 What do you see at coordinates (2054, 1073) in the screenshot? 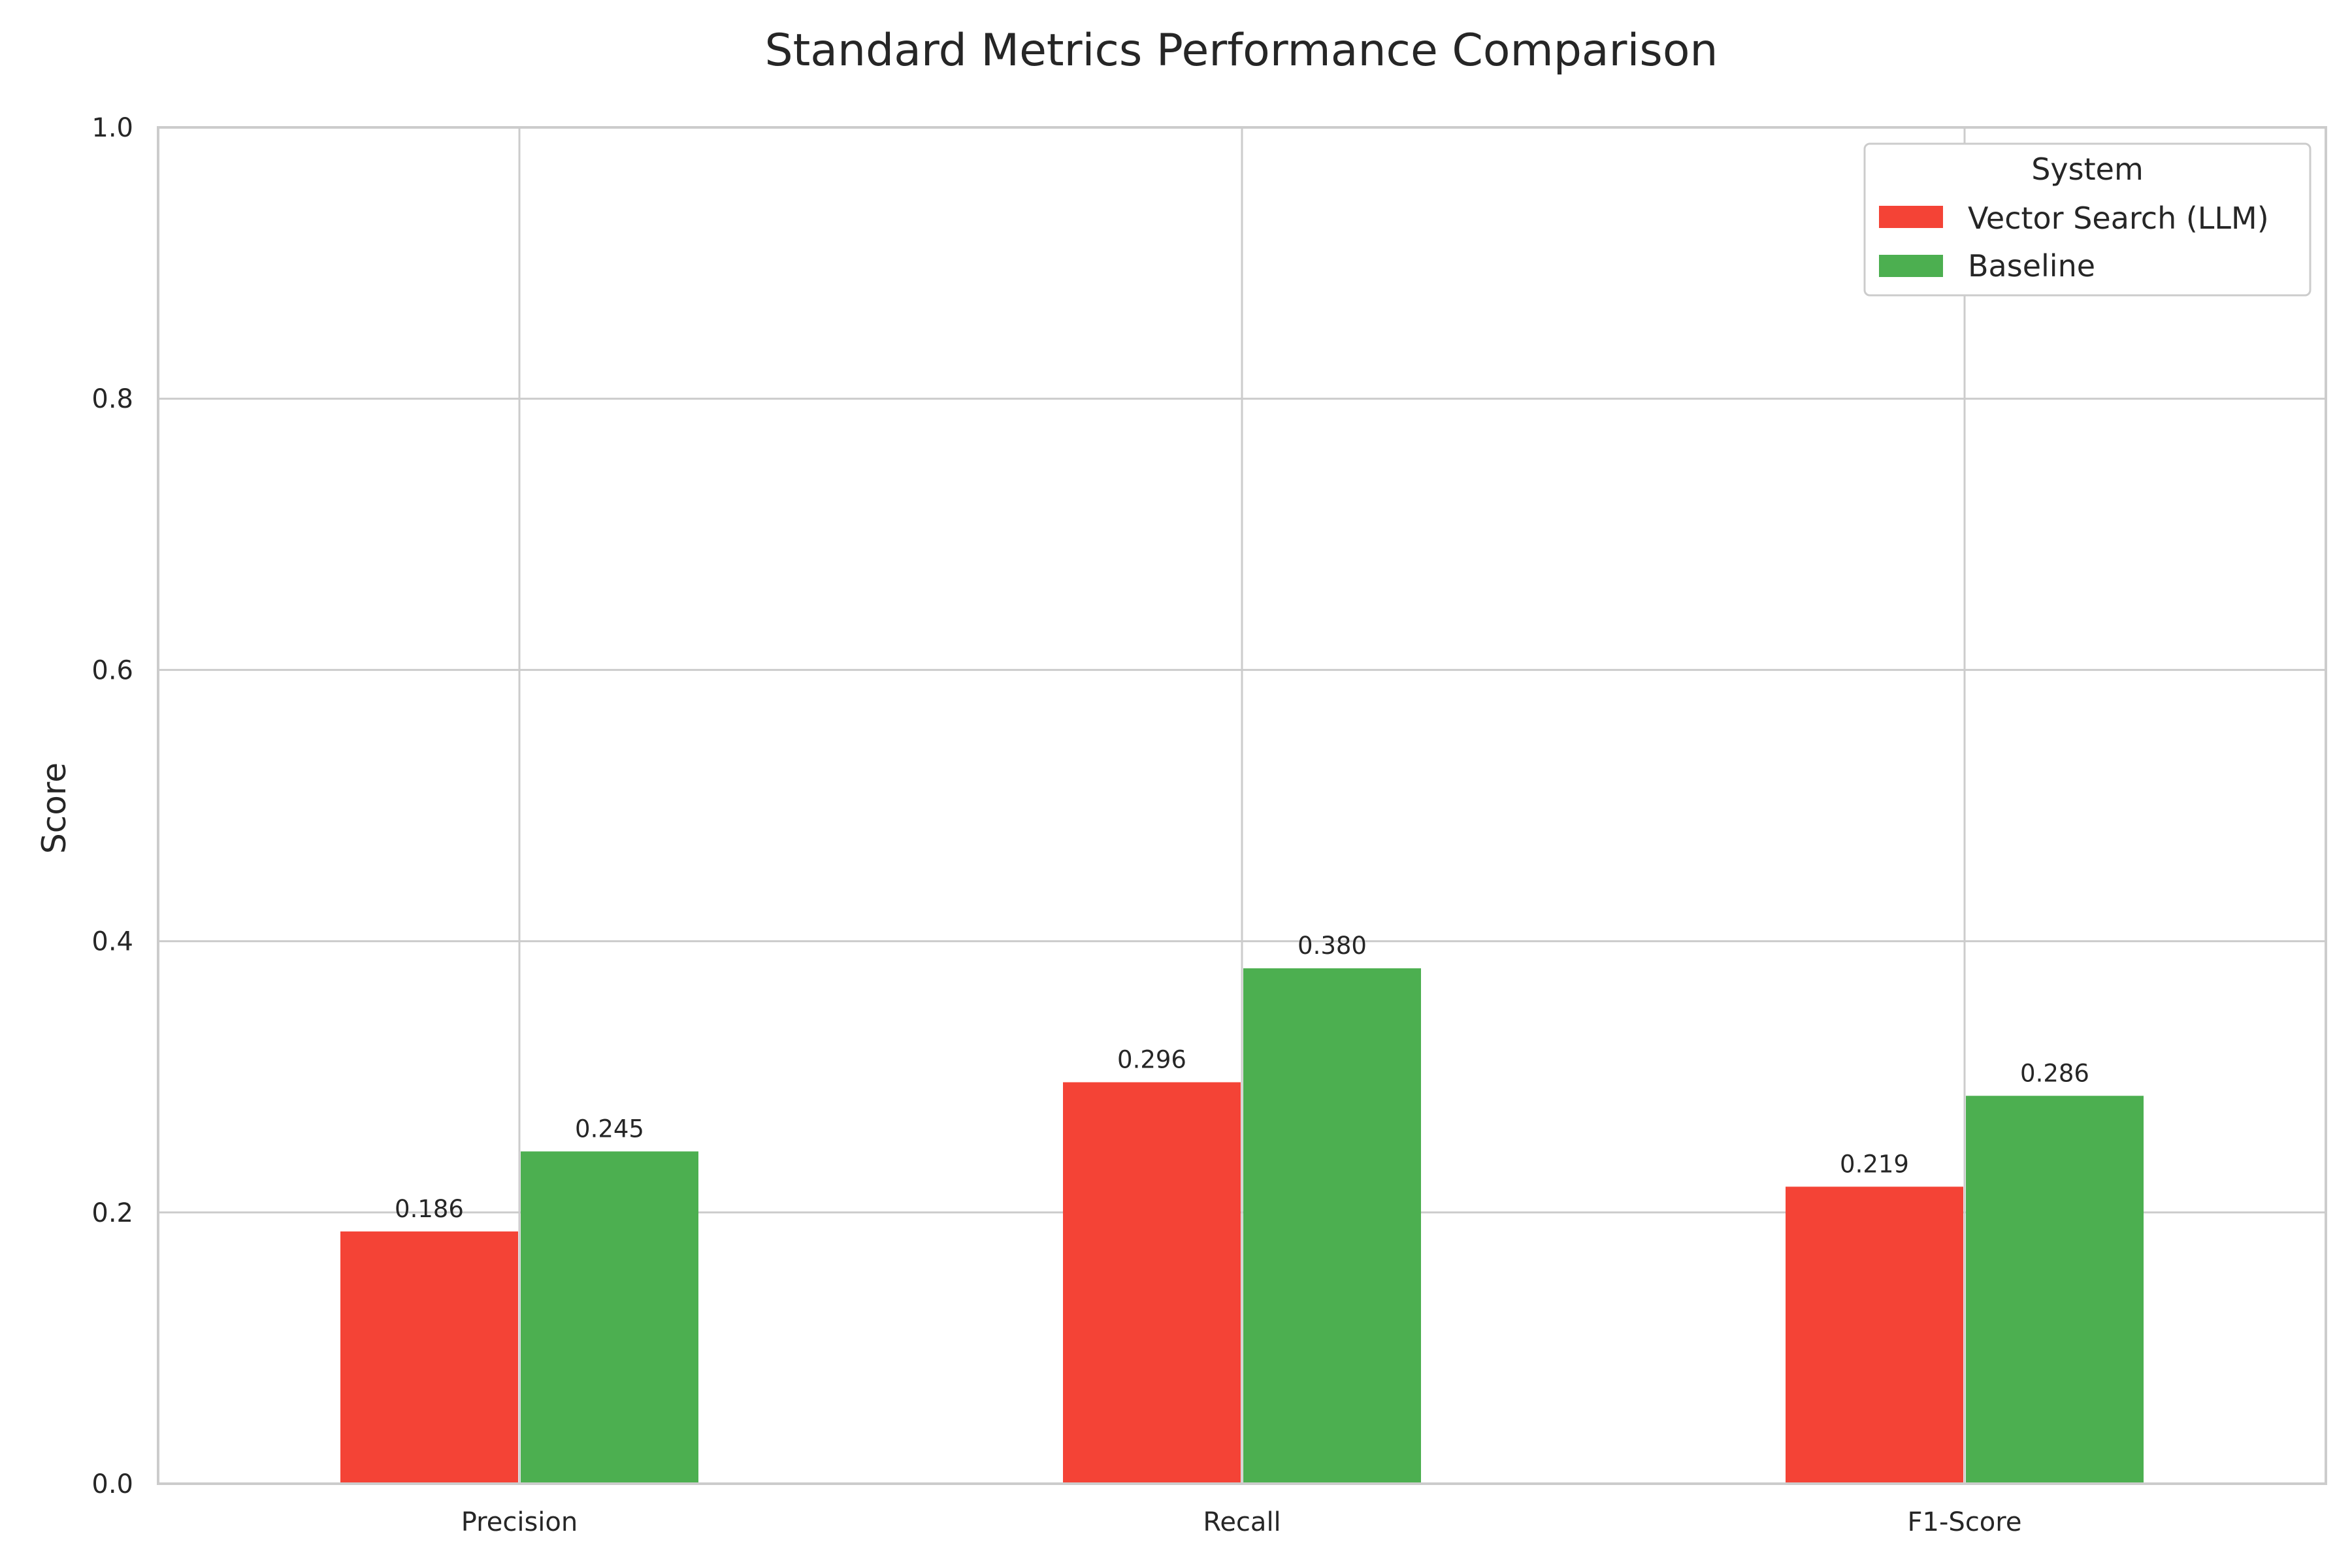
I see `bar-value-label: 0.286` at bounding box center [2054, 1073].